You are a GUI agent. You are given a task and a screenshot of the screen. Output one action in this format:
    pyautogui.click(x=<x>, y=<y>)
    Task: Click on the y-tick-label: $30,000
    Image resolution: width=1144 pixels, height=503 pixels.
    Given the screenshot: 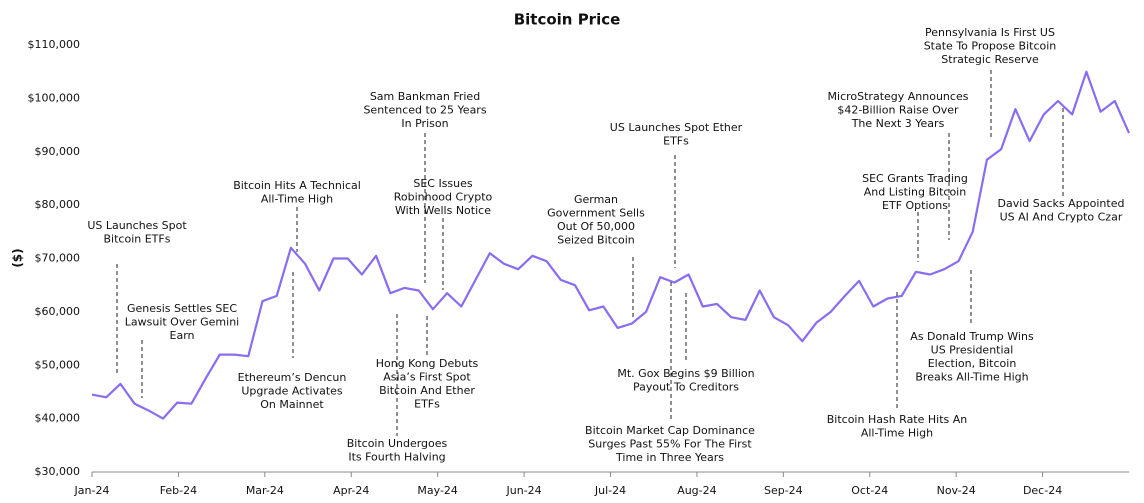 What is the action you would take?
    pyautogui.click(x=58, y=471)
    